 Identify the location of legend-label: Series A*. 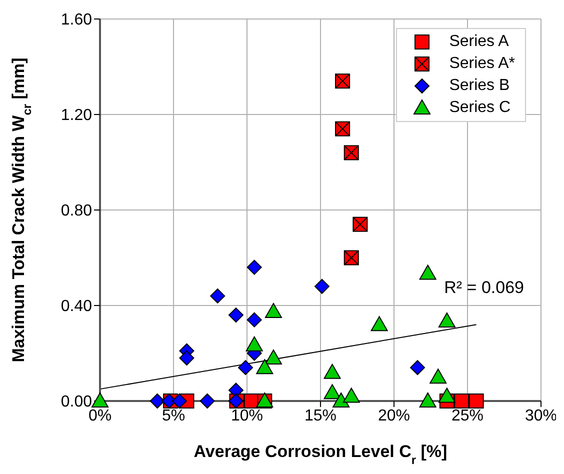
(482, 64).